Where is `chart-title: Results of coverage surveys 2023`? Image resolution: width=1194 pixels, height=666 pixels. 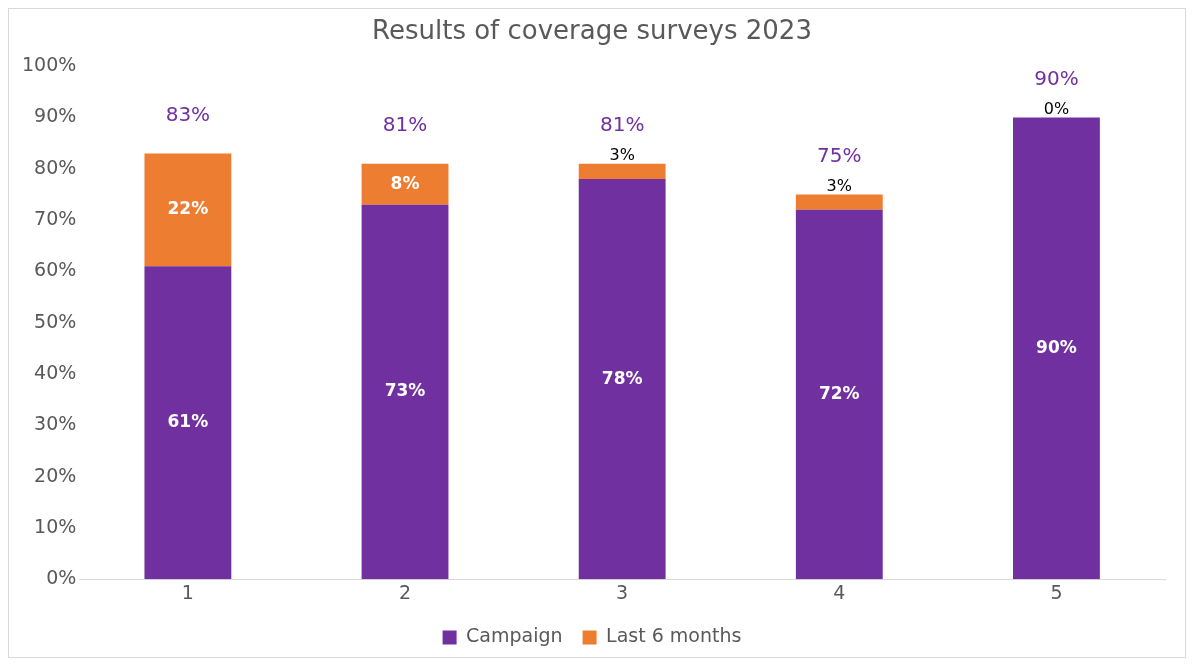 chart-title: Results of coverage surveys 2023 is located at coordinates (592, 30).